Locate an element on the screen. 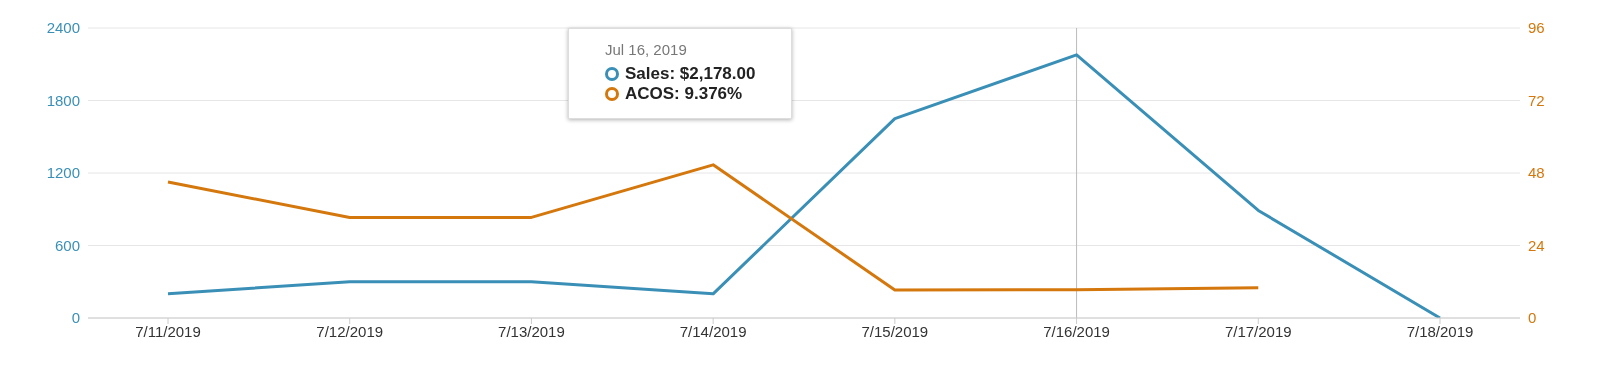 This screenshot has width=1598, height=376. annotation: Jul 16, 2019 is located at coordinates (646, 49).